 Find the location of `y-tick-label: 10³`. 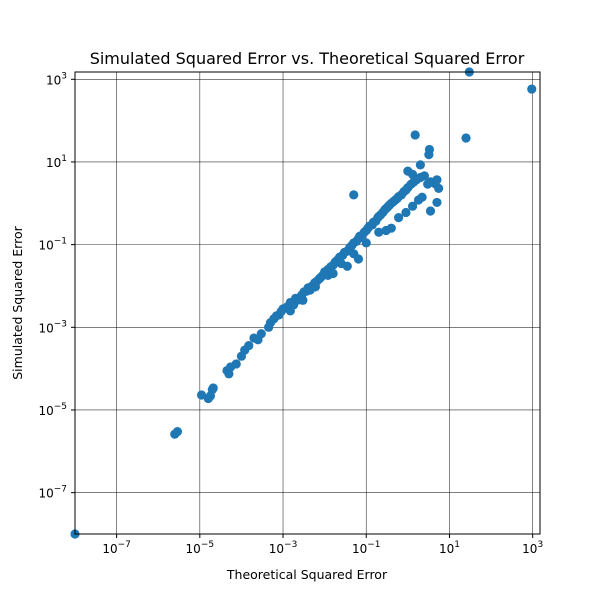

y-tick-label: 10³ is located at coordinates (56, 79).